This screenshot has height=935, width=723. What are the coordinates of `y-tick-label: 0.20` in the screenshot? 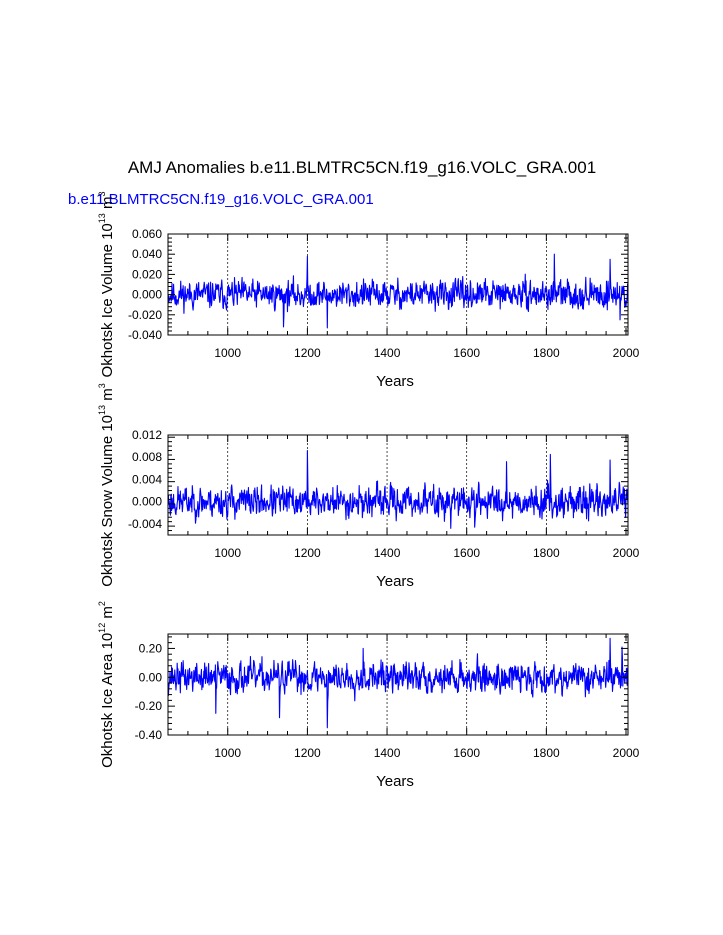 It's located at (151, 648).